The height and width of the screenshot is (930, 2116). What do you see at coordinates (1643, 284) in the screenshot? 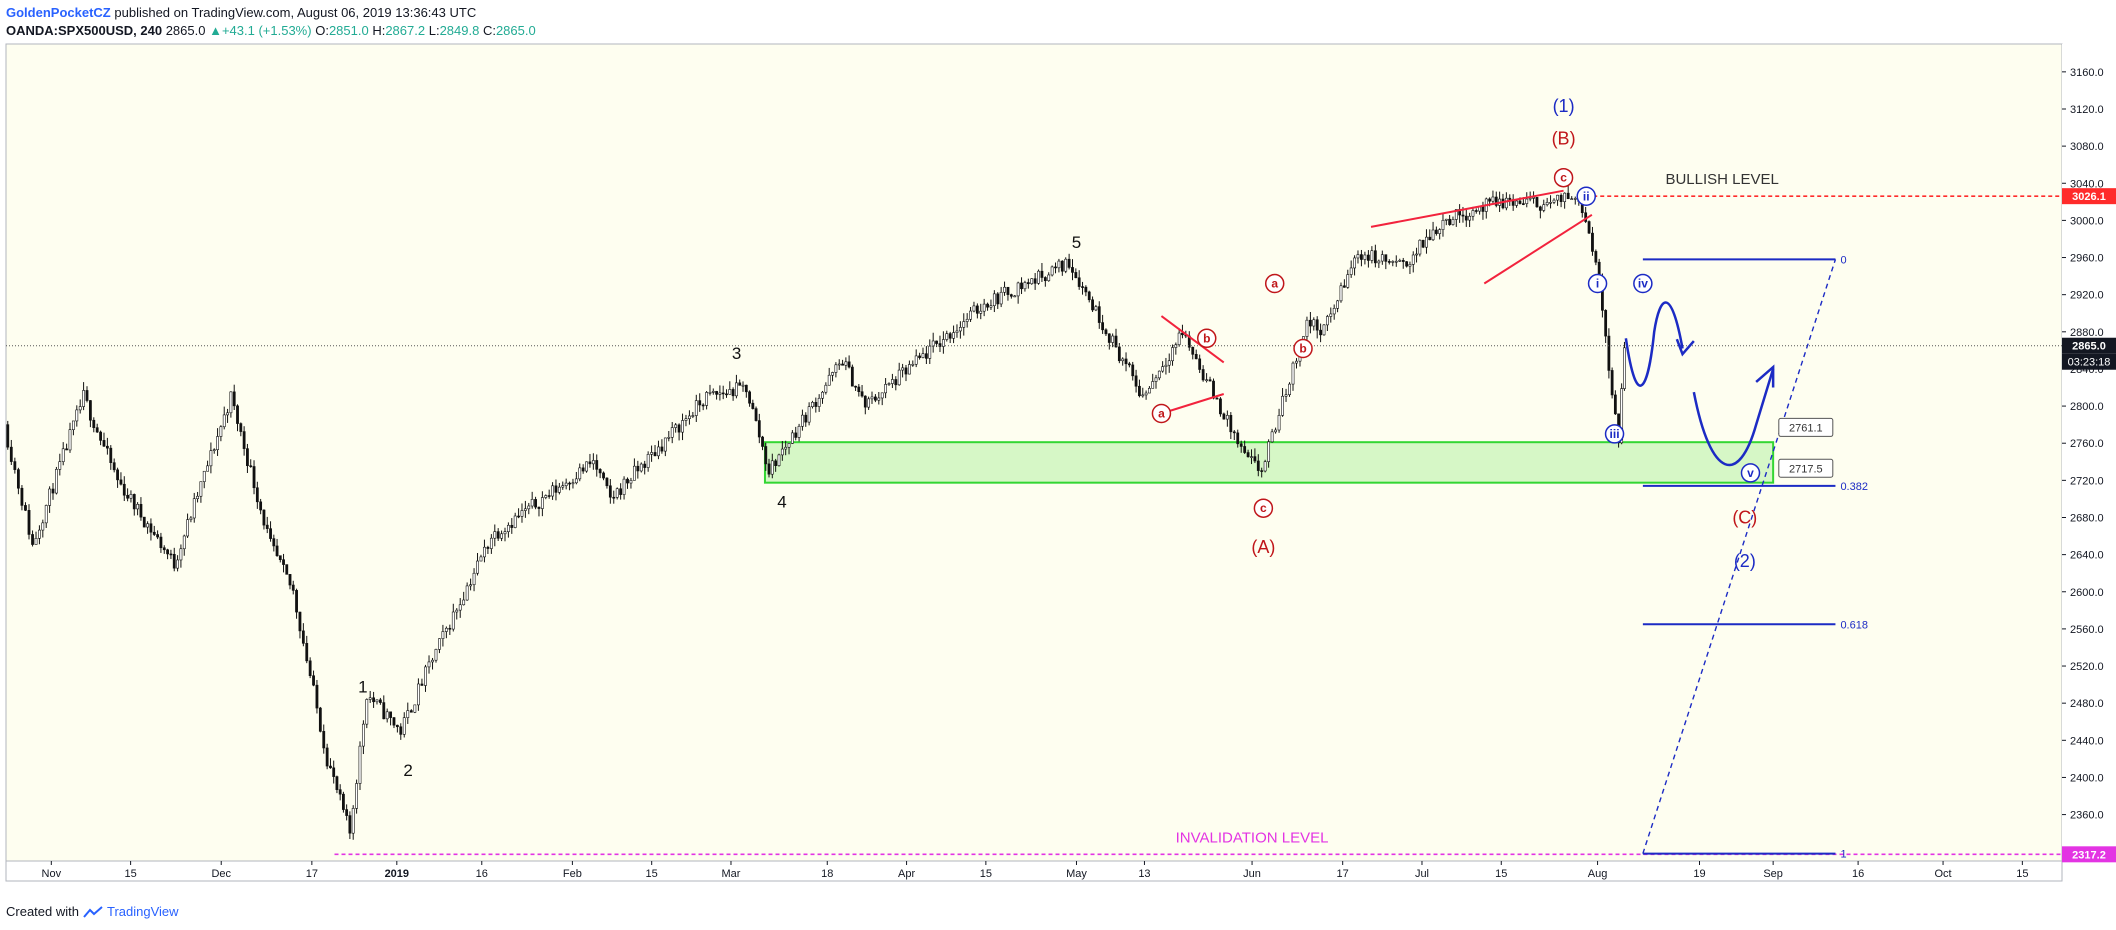
I see `wave-label-blue-circled-text: iv` at bounding box center [1643, 284].